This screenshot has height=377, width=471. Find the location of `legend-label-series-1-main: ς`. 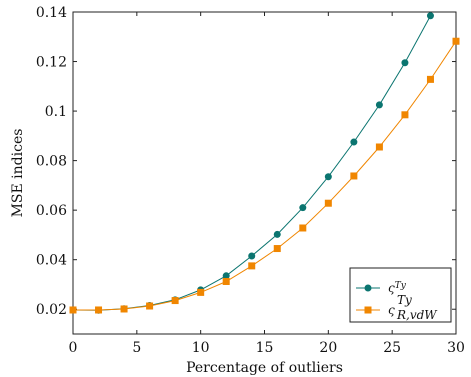

legend-label-series-1-main: ς is located at coordinates (391, 288).